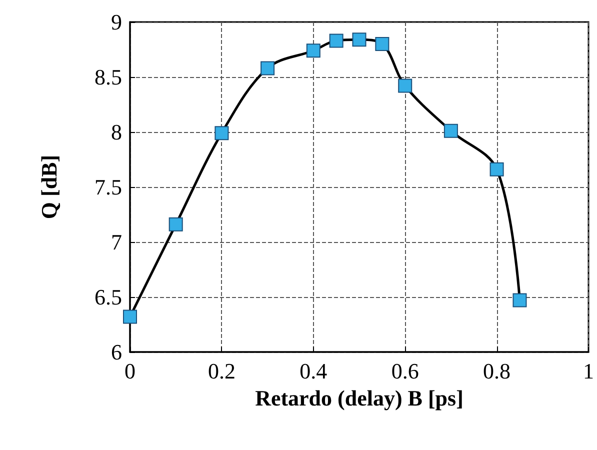  What do you see at coordinates (222, 371) in the screenshot?
I see `x-tick-label: 0.2` at bounding box center [222, 371].